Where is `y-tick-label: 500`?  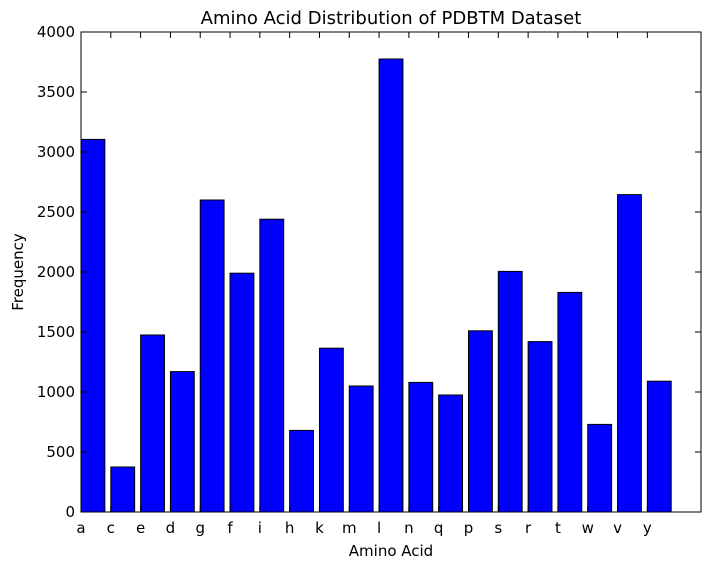
y-tick-label: 500 is located at coordinates (60, 452).